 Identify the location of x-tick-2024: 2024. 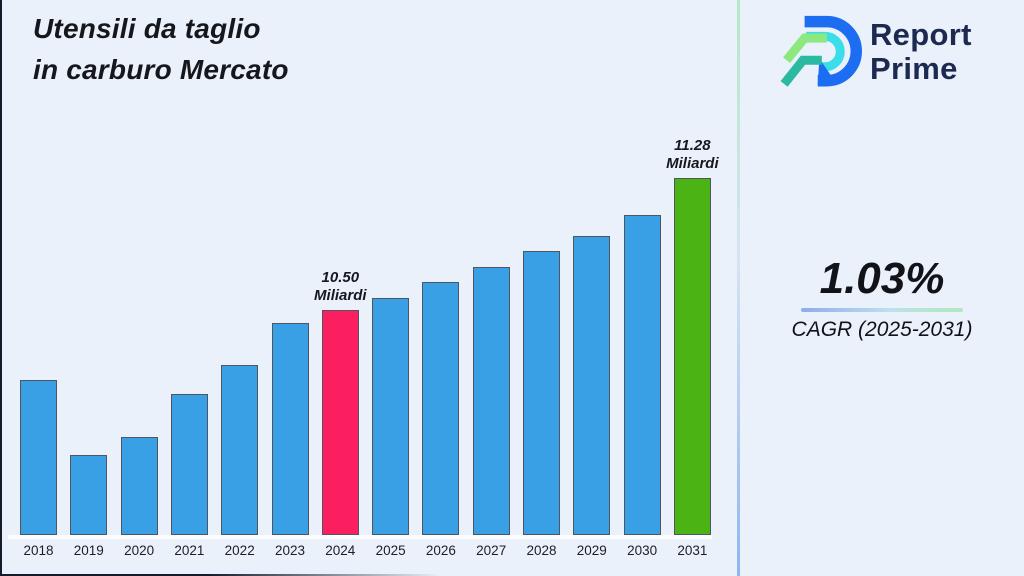
(340, 550).